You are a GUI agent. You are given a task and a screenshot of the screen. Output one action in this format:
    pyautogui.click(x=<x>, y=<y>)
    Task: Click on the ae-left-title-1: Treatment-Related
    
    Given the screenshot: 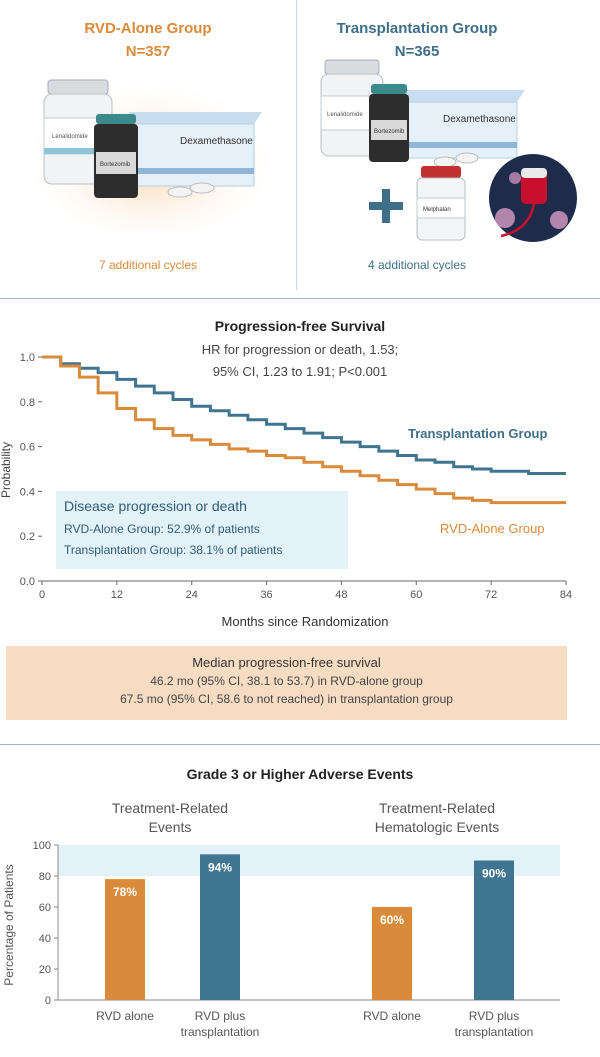 What is the action you would take?
    pyautogui.click(x=170, y=808)
    